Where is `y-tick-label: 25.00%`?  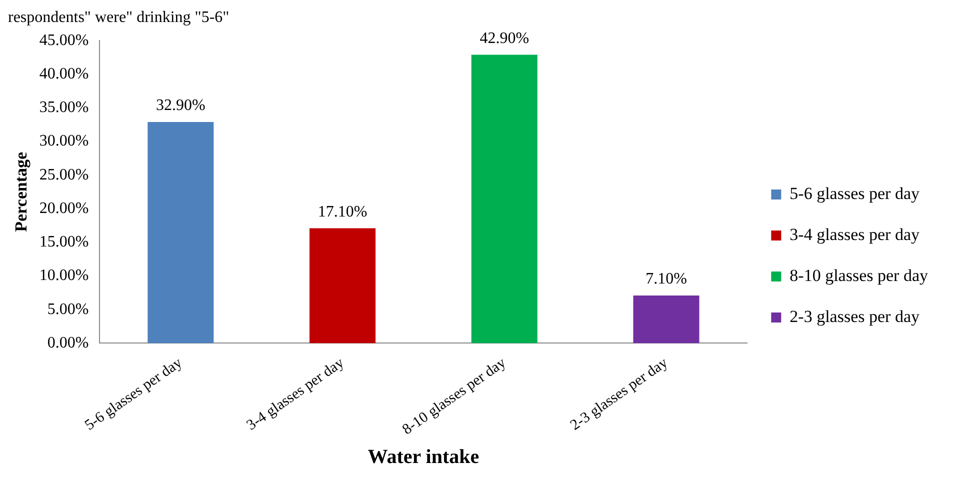 y-tick-label: 25.00% is located at coordinates (64, 175).